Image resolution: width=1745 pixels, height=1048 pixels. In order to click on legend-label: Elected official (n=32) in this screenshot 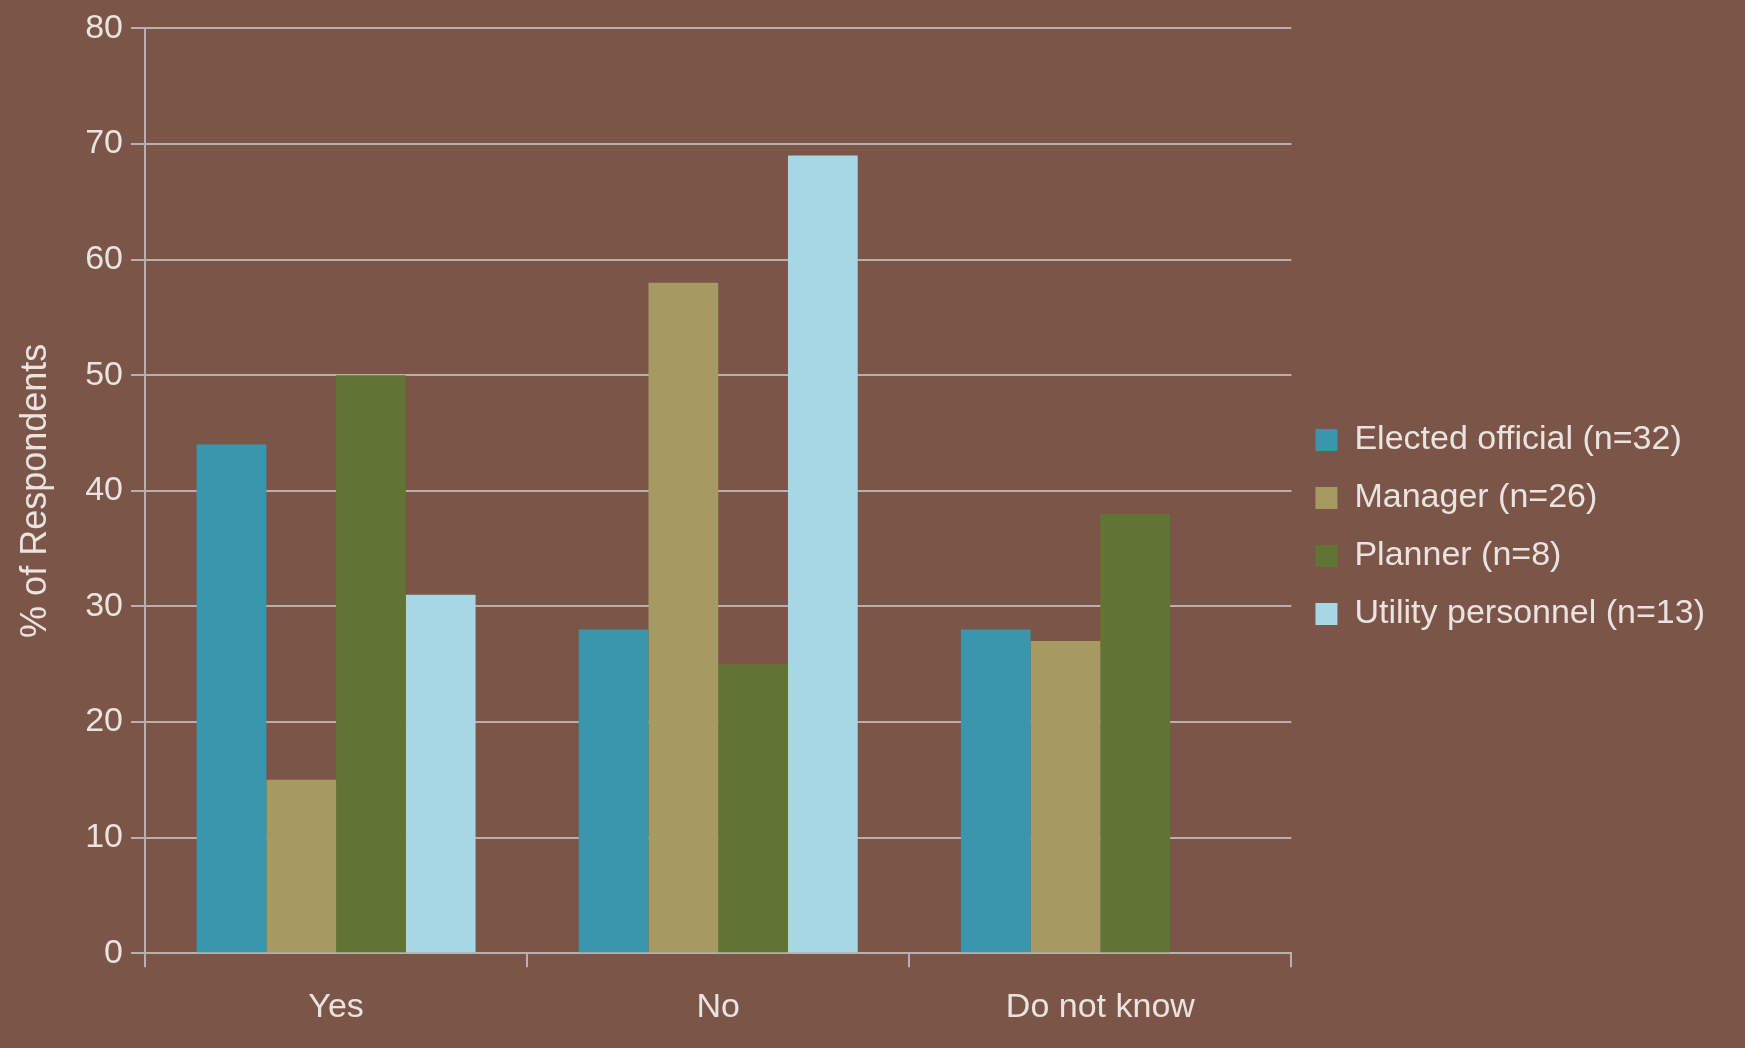, I will do `click(1518, 437)`.